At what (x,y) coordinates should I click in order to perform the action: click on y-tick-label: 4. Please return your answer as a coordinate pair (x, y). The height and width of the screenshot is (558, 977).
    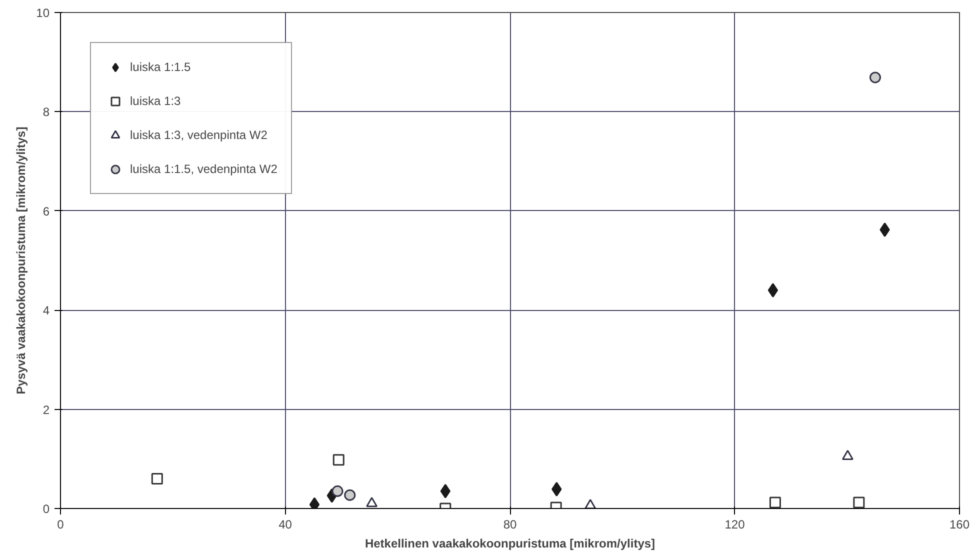
    Looking at the image, I should click on (46, 311).